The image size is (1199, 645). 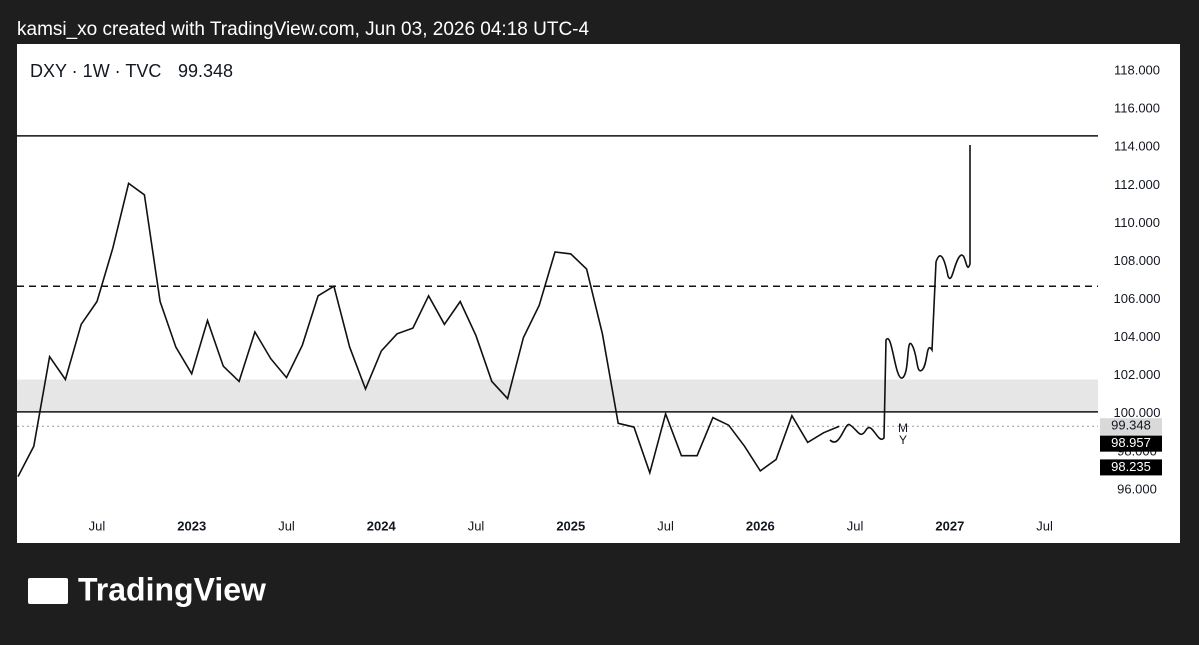 What do you see at coordinates (1137, 374) in the screenshot?
I see `y-tick-label: 102.000` at bounding box center [1137, 374].